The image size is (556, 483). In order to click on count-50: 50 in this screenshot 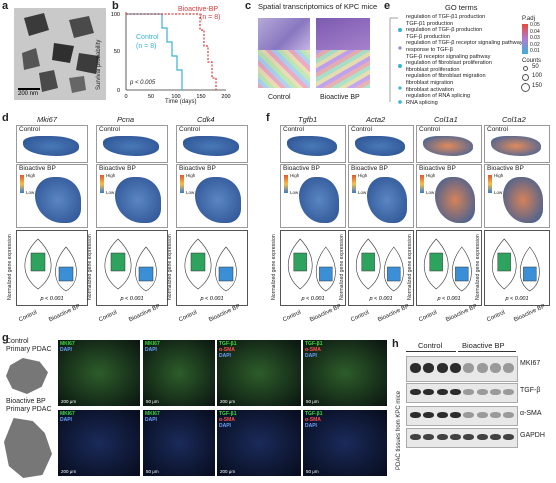, I will do `click(535, 67)`.